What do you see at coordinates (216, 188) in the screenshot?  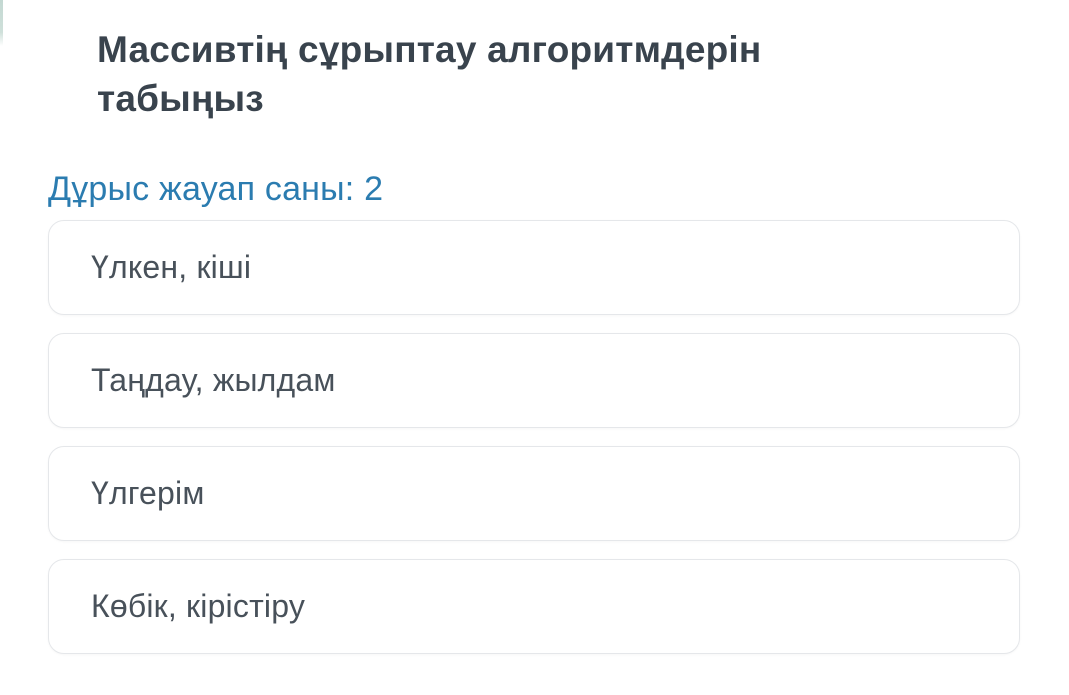 I see `correct-answer-count-label: Дұрыс жауап саны: 2` at bounding box center [216, 188].